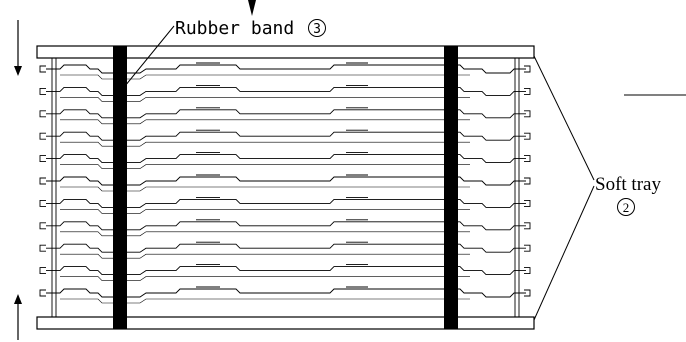  I want to click on rubber-band-number-badge: 3, so click(317, 28).